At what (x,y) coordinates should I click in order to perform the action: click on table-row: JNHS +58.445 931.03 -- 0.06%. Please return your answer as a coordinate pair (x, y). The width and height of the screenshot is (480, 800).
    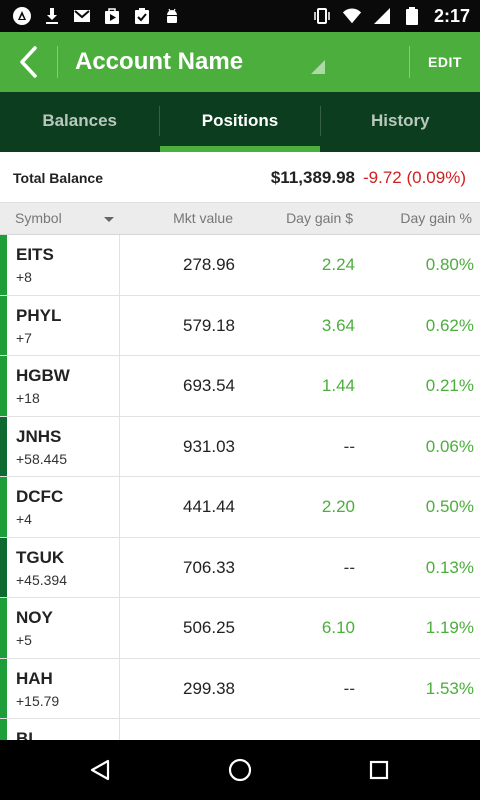
    Looking at the image, I should click on (240, 446).